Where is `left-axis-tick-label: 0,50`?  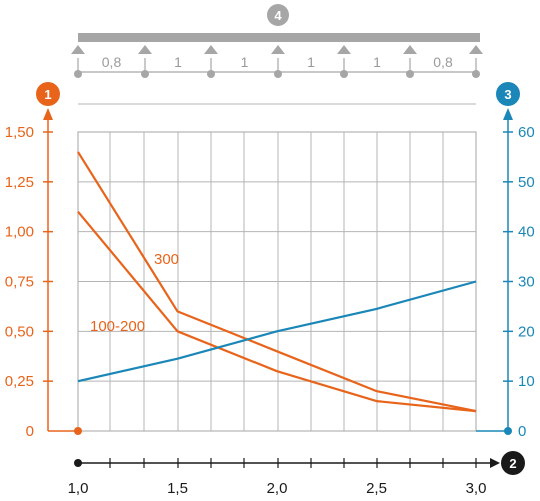 left-axis-tick-label: 0,50 is located at coordinates (19, 331).